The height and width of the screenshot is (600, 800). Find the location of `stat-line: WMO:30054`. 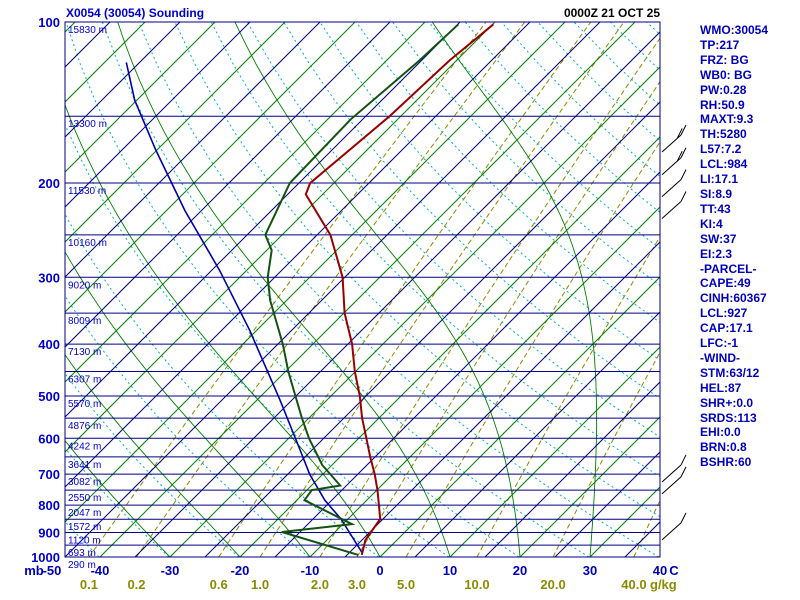

stat-line: WMO:30054 is located at coordinates (734, 30).